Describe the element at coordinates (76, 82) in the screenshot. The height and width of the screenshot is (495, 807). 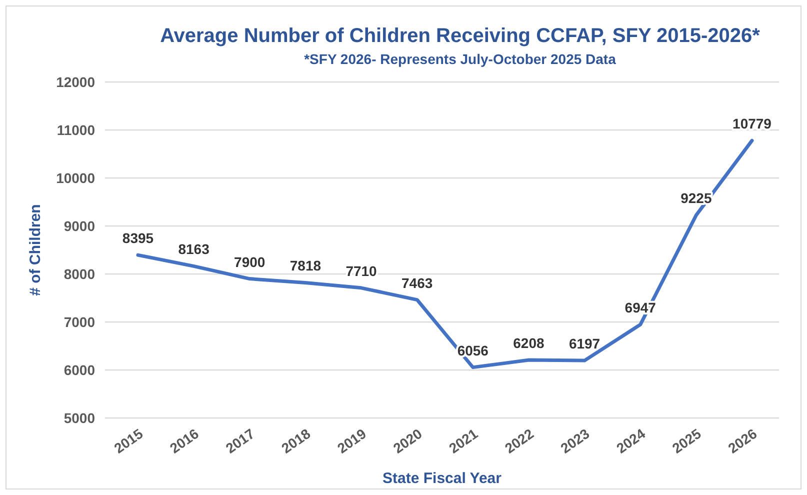
I see `y-tick-label: 12000` at that location.